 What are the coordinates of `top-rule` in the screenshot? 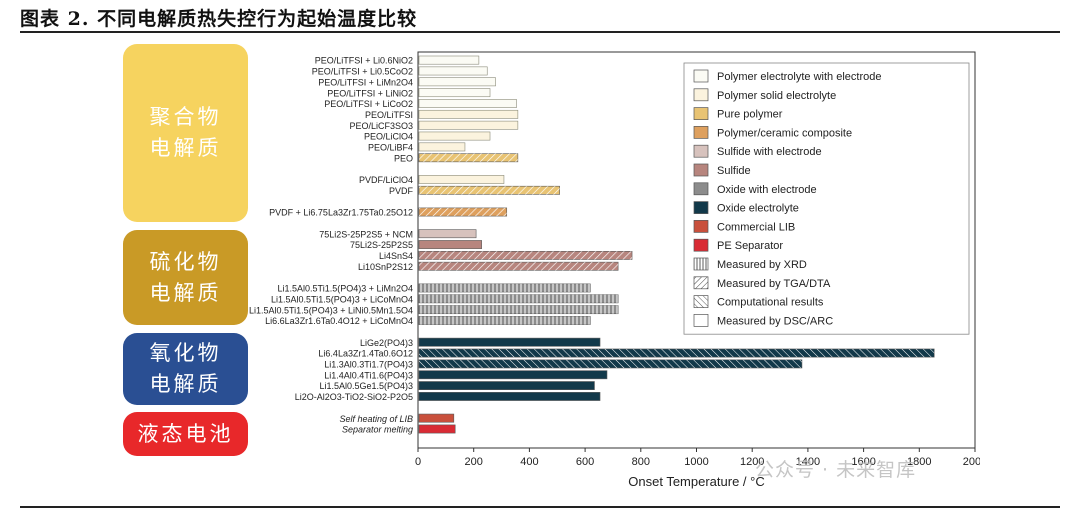 It's located at (540, 32).